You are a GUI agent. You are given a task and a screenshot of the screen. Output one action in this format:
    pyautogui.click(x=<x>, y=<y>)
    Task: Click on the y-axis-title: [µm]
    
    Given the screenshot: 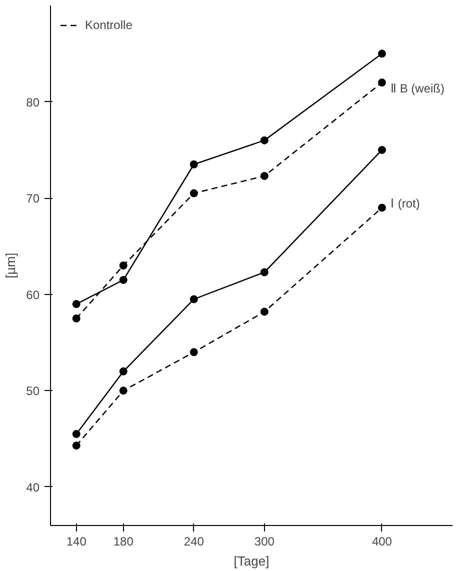 What is the action you would take?
    pyautogui.click(x=10, y=265)
    